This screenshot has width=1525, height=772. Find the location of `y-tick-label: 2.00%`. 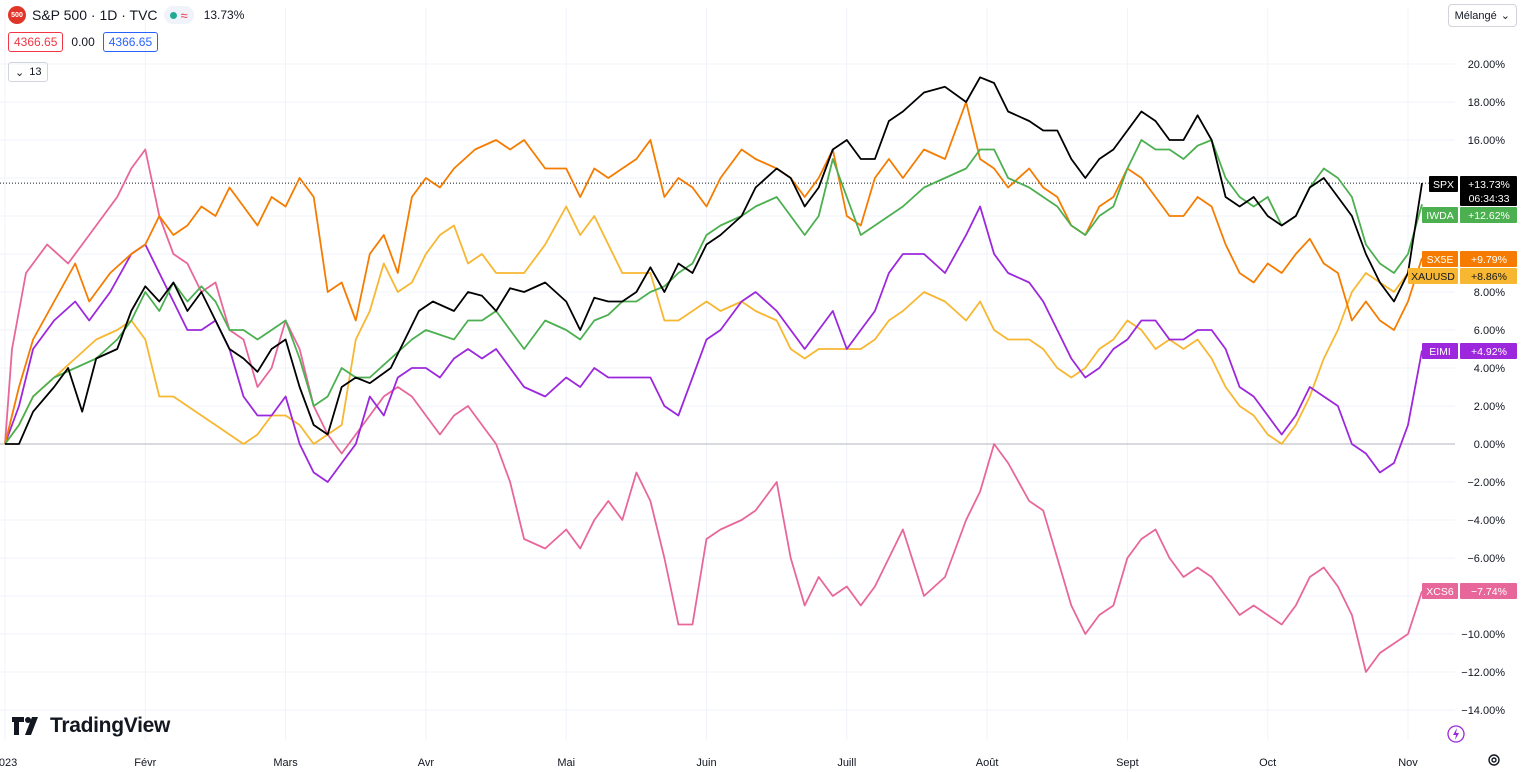

y-tick-label: 2.00% is located at coordinates (1489, 407).